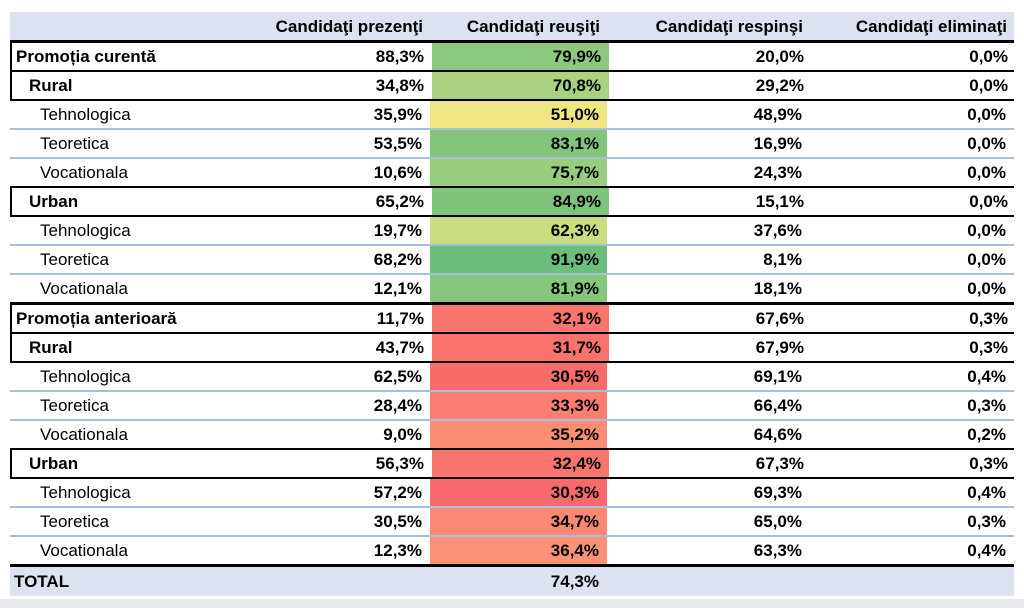 The width and height of the screenshot is (1024, 608). Describe the element at coordinates (533, 26) in the screenshot. I see `column-header-candidati-reusiti: Candidaţi reuşiţi` at that location.